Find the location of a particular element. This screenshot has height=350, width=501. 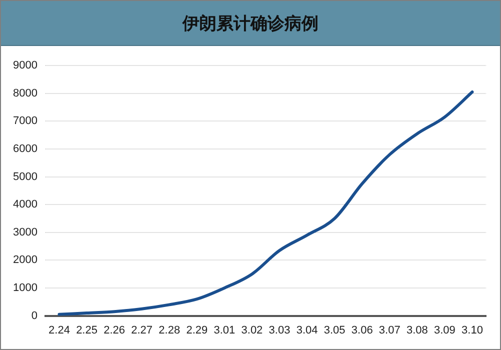

x-tick-label: 2.28 is located at coordinates (169, 330).